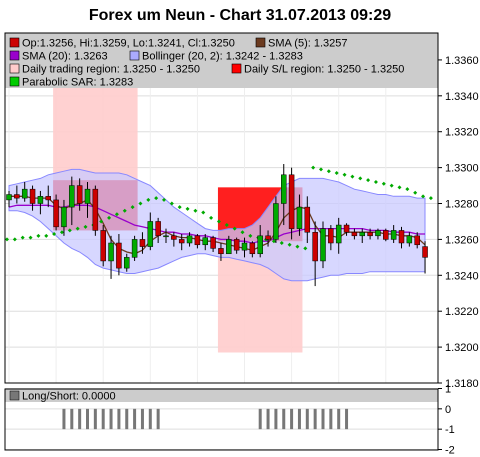 This screenshot has width=480, height=457. Describe the element at coordinates (448, 390) in the screenshot. I see `y-tick-label: 1` at that location.